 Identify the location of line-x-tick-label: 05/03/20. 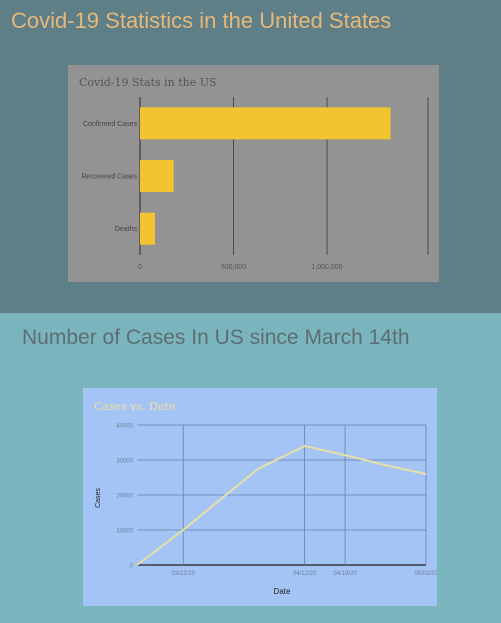
(425, 574).